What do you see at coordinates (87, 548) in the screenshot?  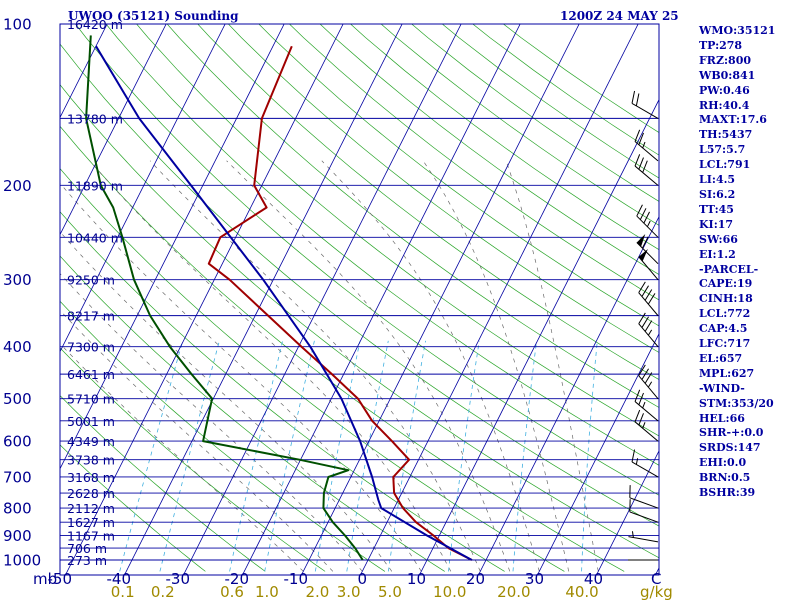 I see `height-label: 706 m` at bounding box center [87, 548].